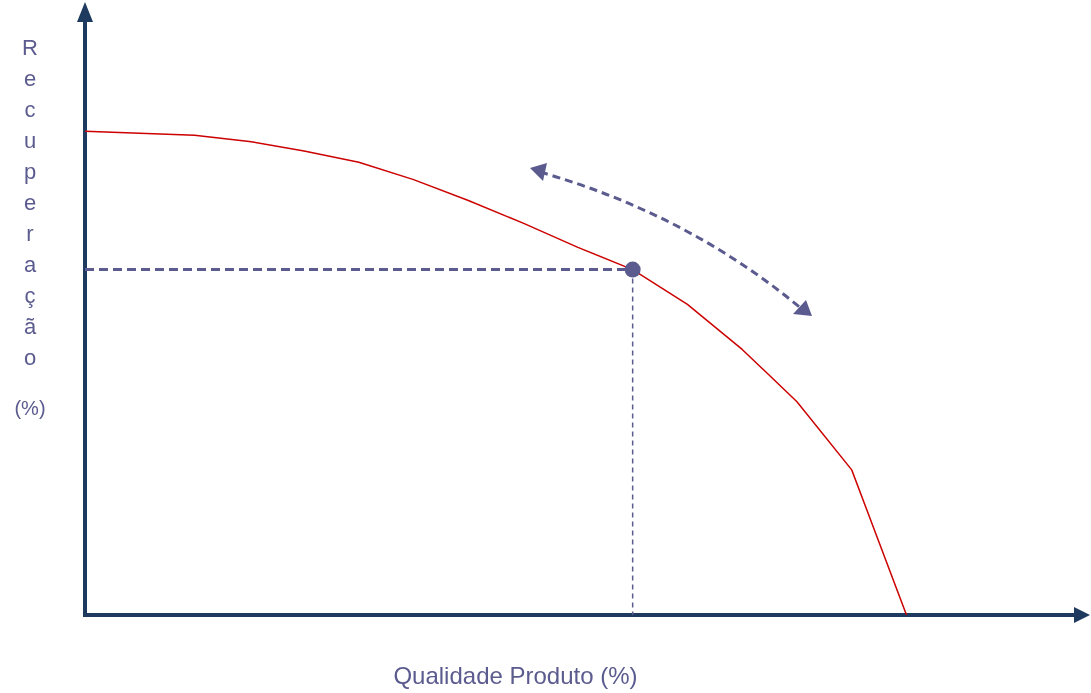 The width and height of the screenshot is (1091, 693). What do you see at coordinates (515, 676) in the screenshot?
I see `x-axis-title: Qualidade Produto (%)` at bounding box center [515, 676].